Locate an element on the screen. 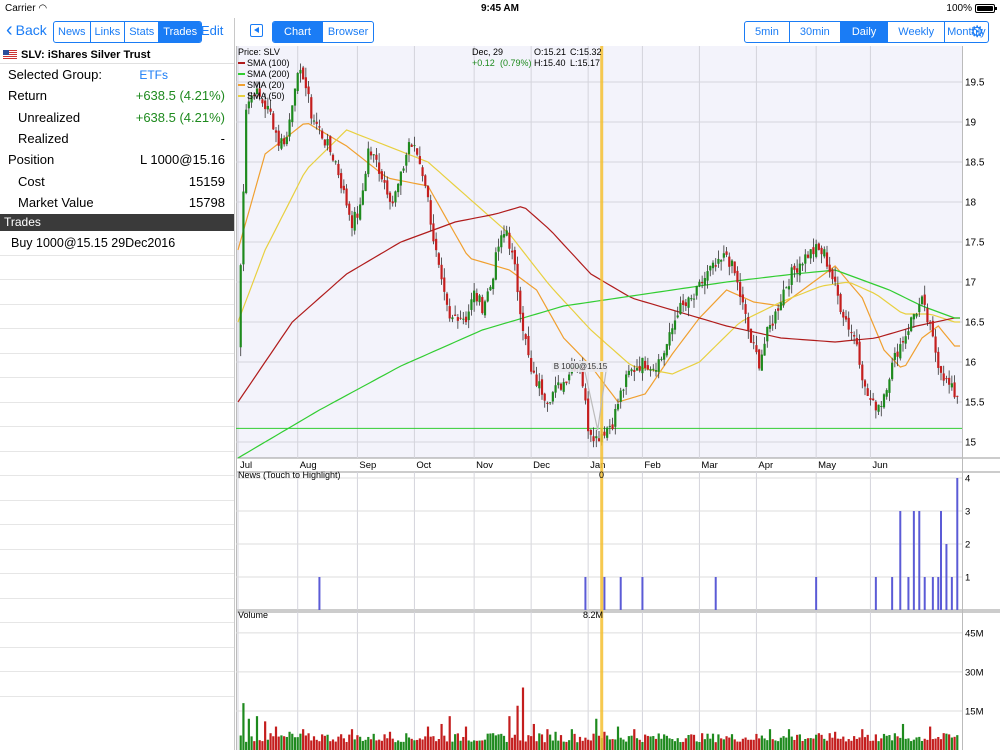  tab-browser: Browser is located at coordinates (348, 32).